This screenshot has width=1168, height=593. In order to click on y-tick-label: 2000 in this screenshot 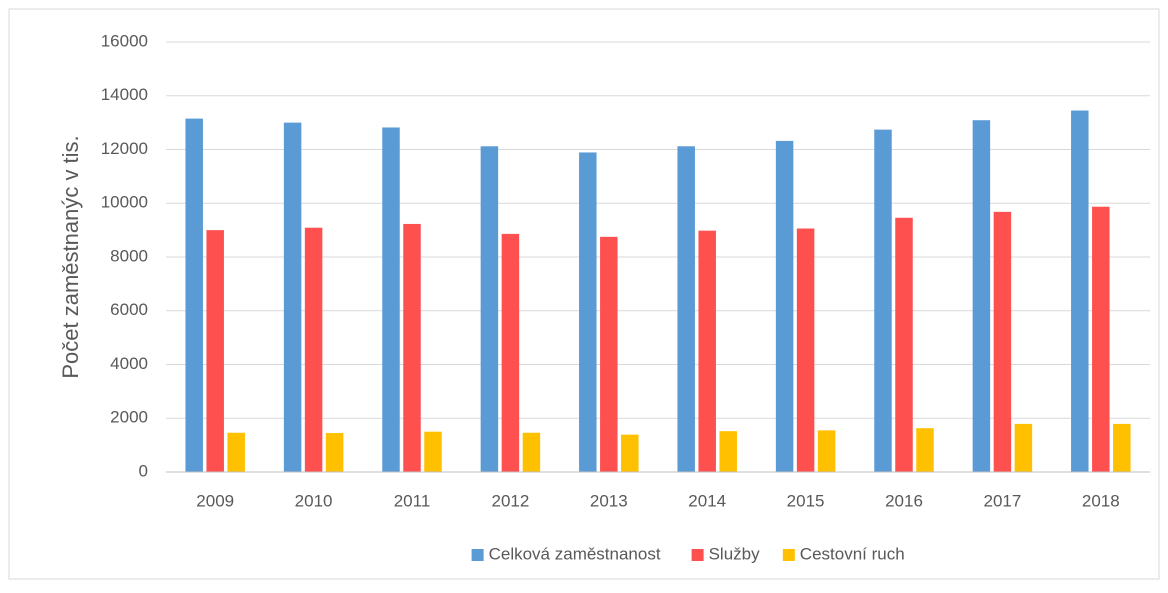, I will do `click(129, 417)`.